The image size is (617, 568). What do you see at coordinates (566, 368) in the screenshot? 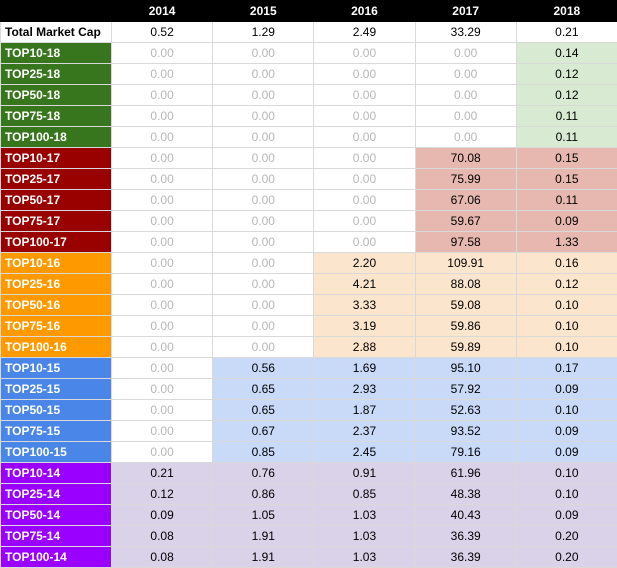
I see `value-cell: 0.17` at bounding box center [566, 368].